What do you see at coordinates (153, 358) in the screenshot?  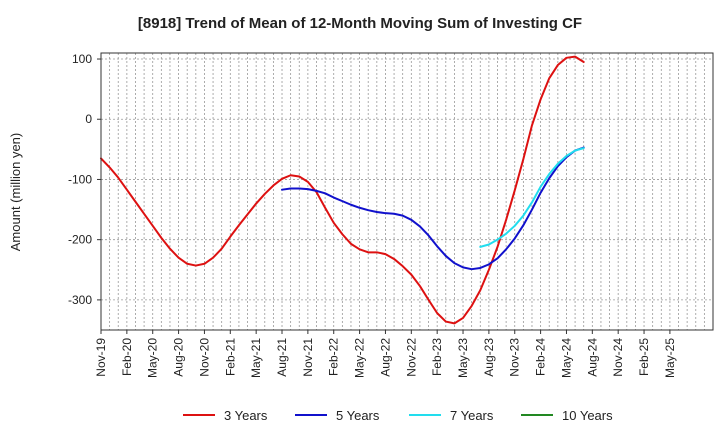 I see `x-tick-label: May-20` at bounding box center [153, 358].